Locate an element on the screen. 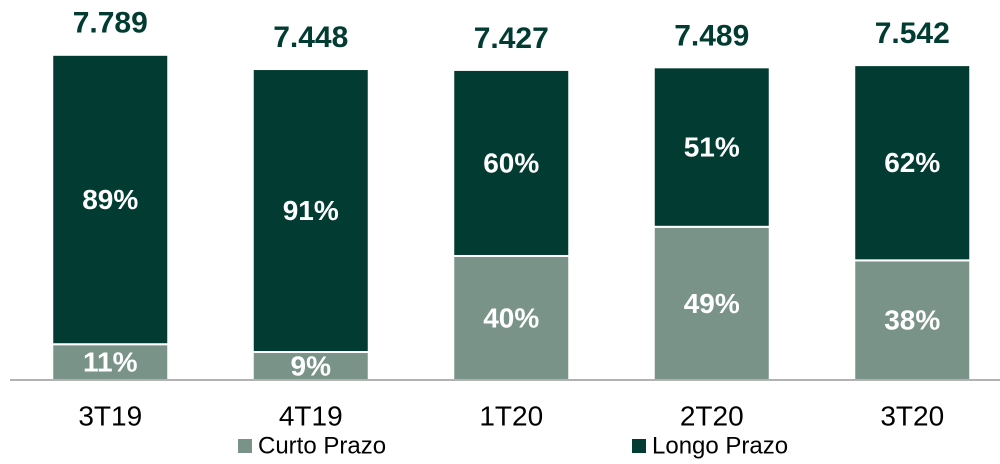  data-label: 60% is located at coordinates (511, 162).